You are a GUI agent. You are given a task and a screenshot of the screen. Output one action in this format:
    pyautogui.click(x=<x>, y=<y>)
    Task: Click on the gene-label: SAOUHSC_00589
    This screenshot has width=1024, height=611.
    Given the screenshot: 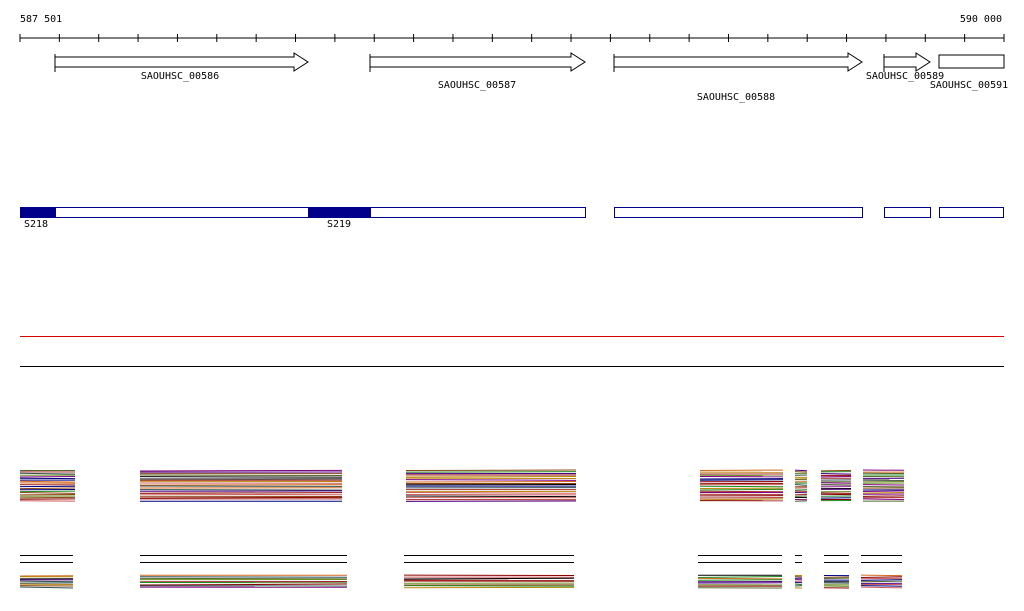 What is the action you would take?
    pyautogui.click(x=905, y=76)
    